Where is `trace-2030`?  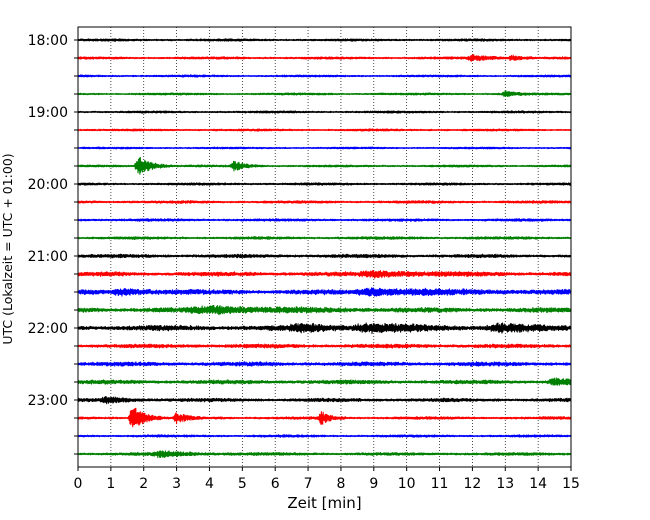
trace-2030 is located at coordinates (324, 220).